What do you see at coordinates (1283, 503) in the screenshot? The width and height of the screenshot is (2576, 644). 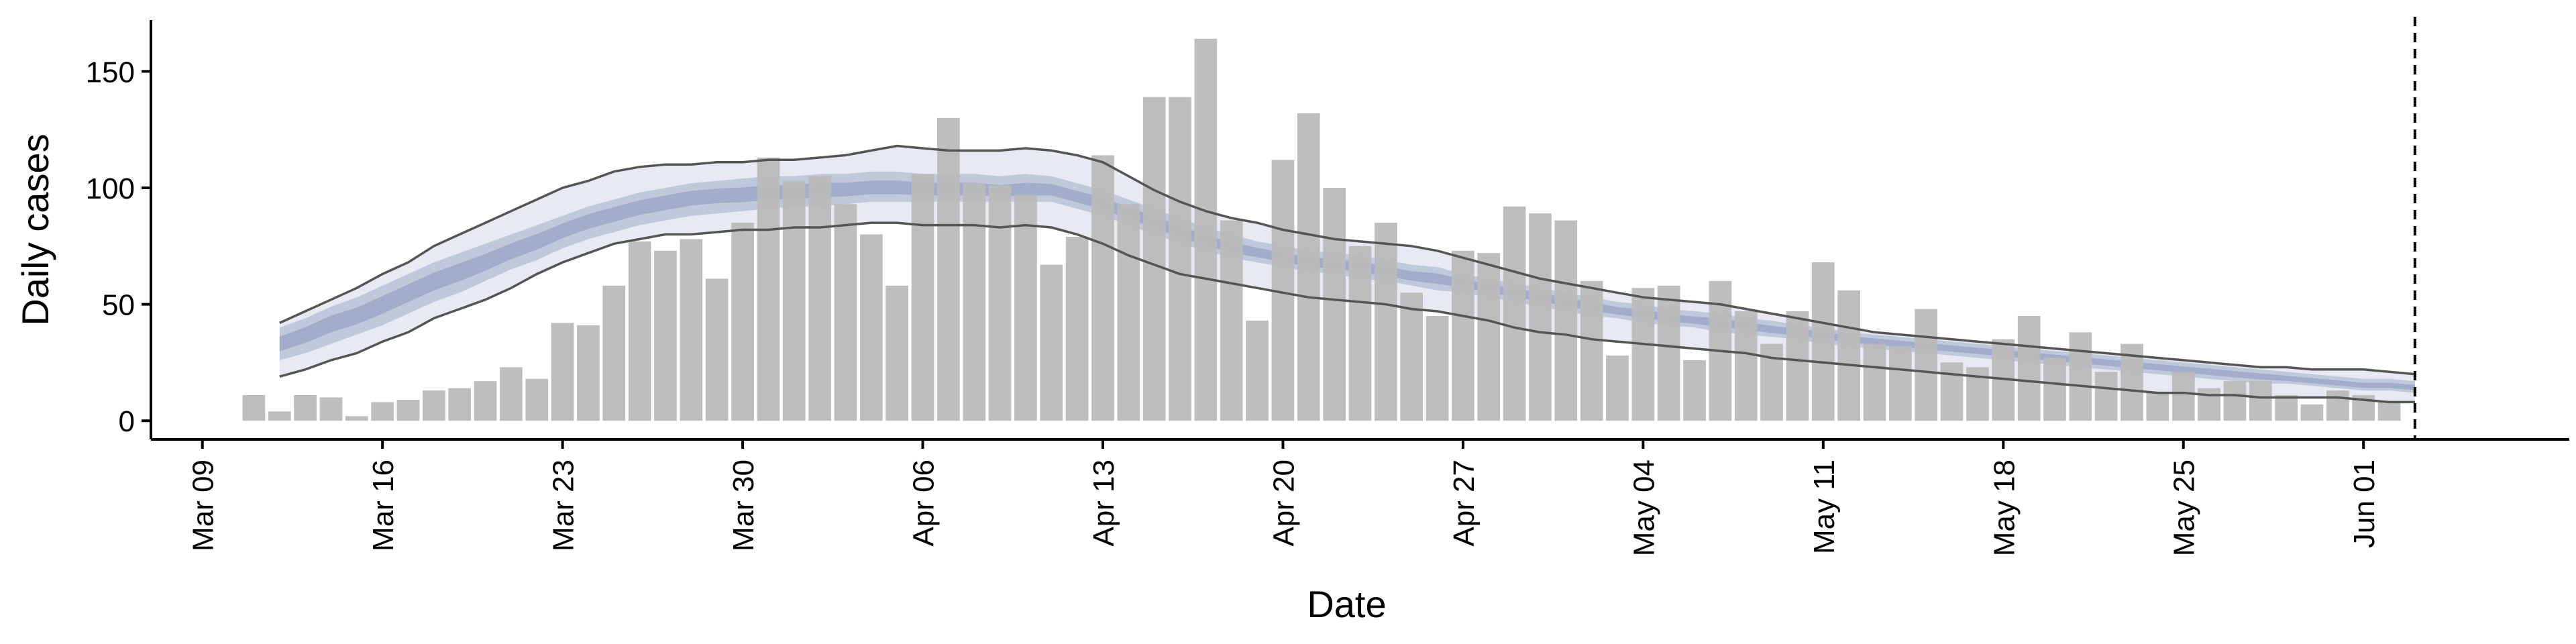 I see `x-tick-label: Apr 20` at bounding box center [1283, 503].